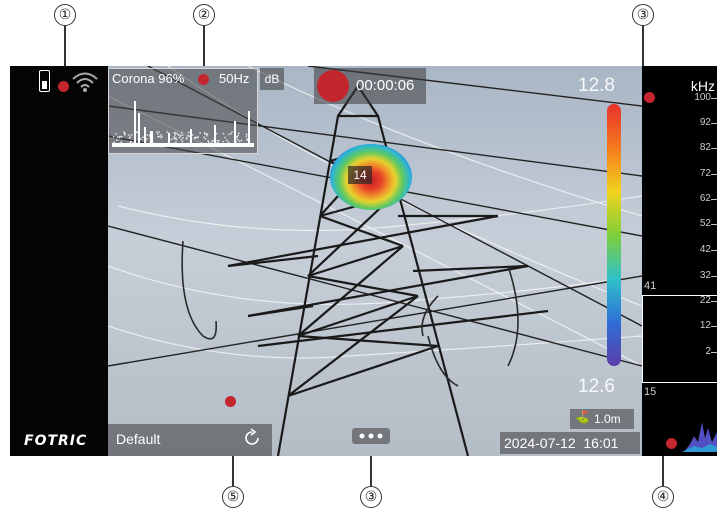 The width and height of the screenshot is (717, 513). Describe the element at coordinates (663, 465) in the screenshot. I see `callout-4-lead` at that location.